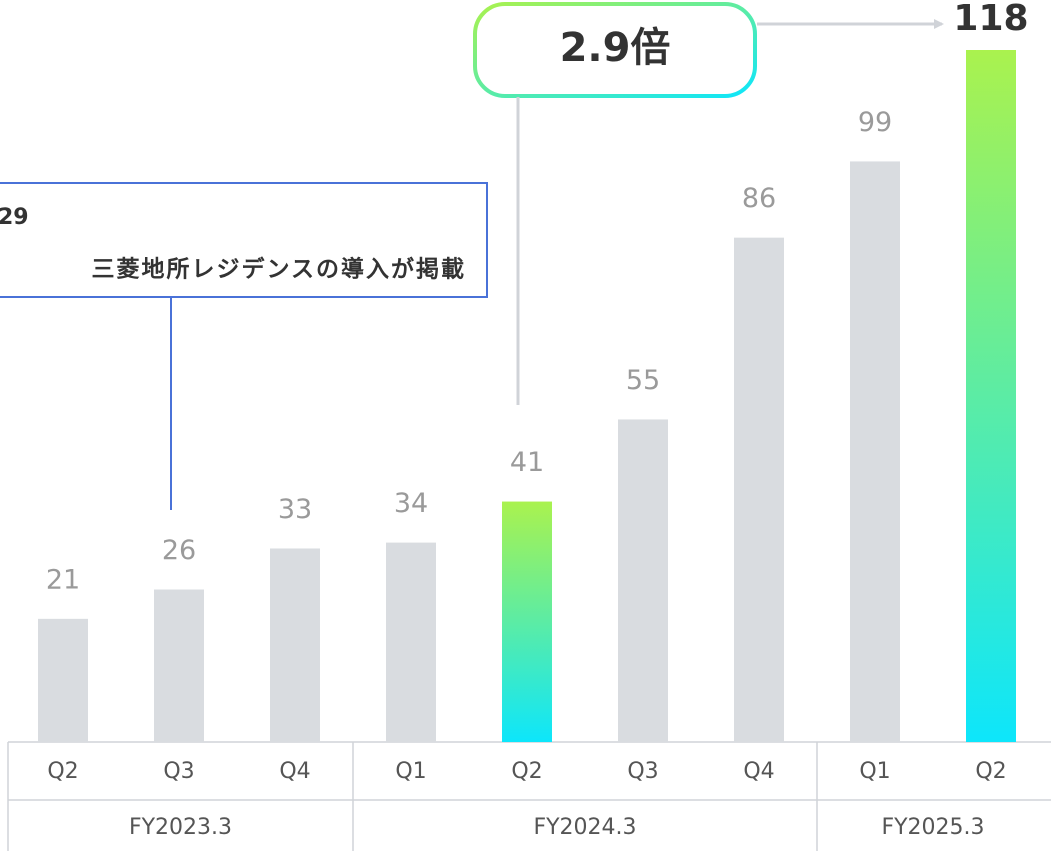 The width and height of the screenshot is (1051, 851). What do you see at coordinates (990, 19) in the screenshot?
I see `value-label: 118` at bounding box center [990, 19].